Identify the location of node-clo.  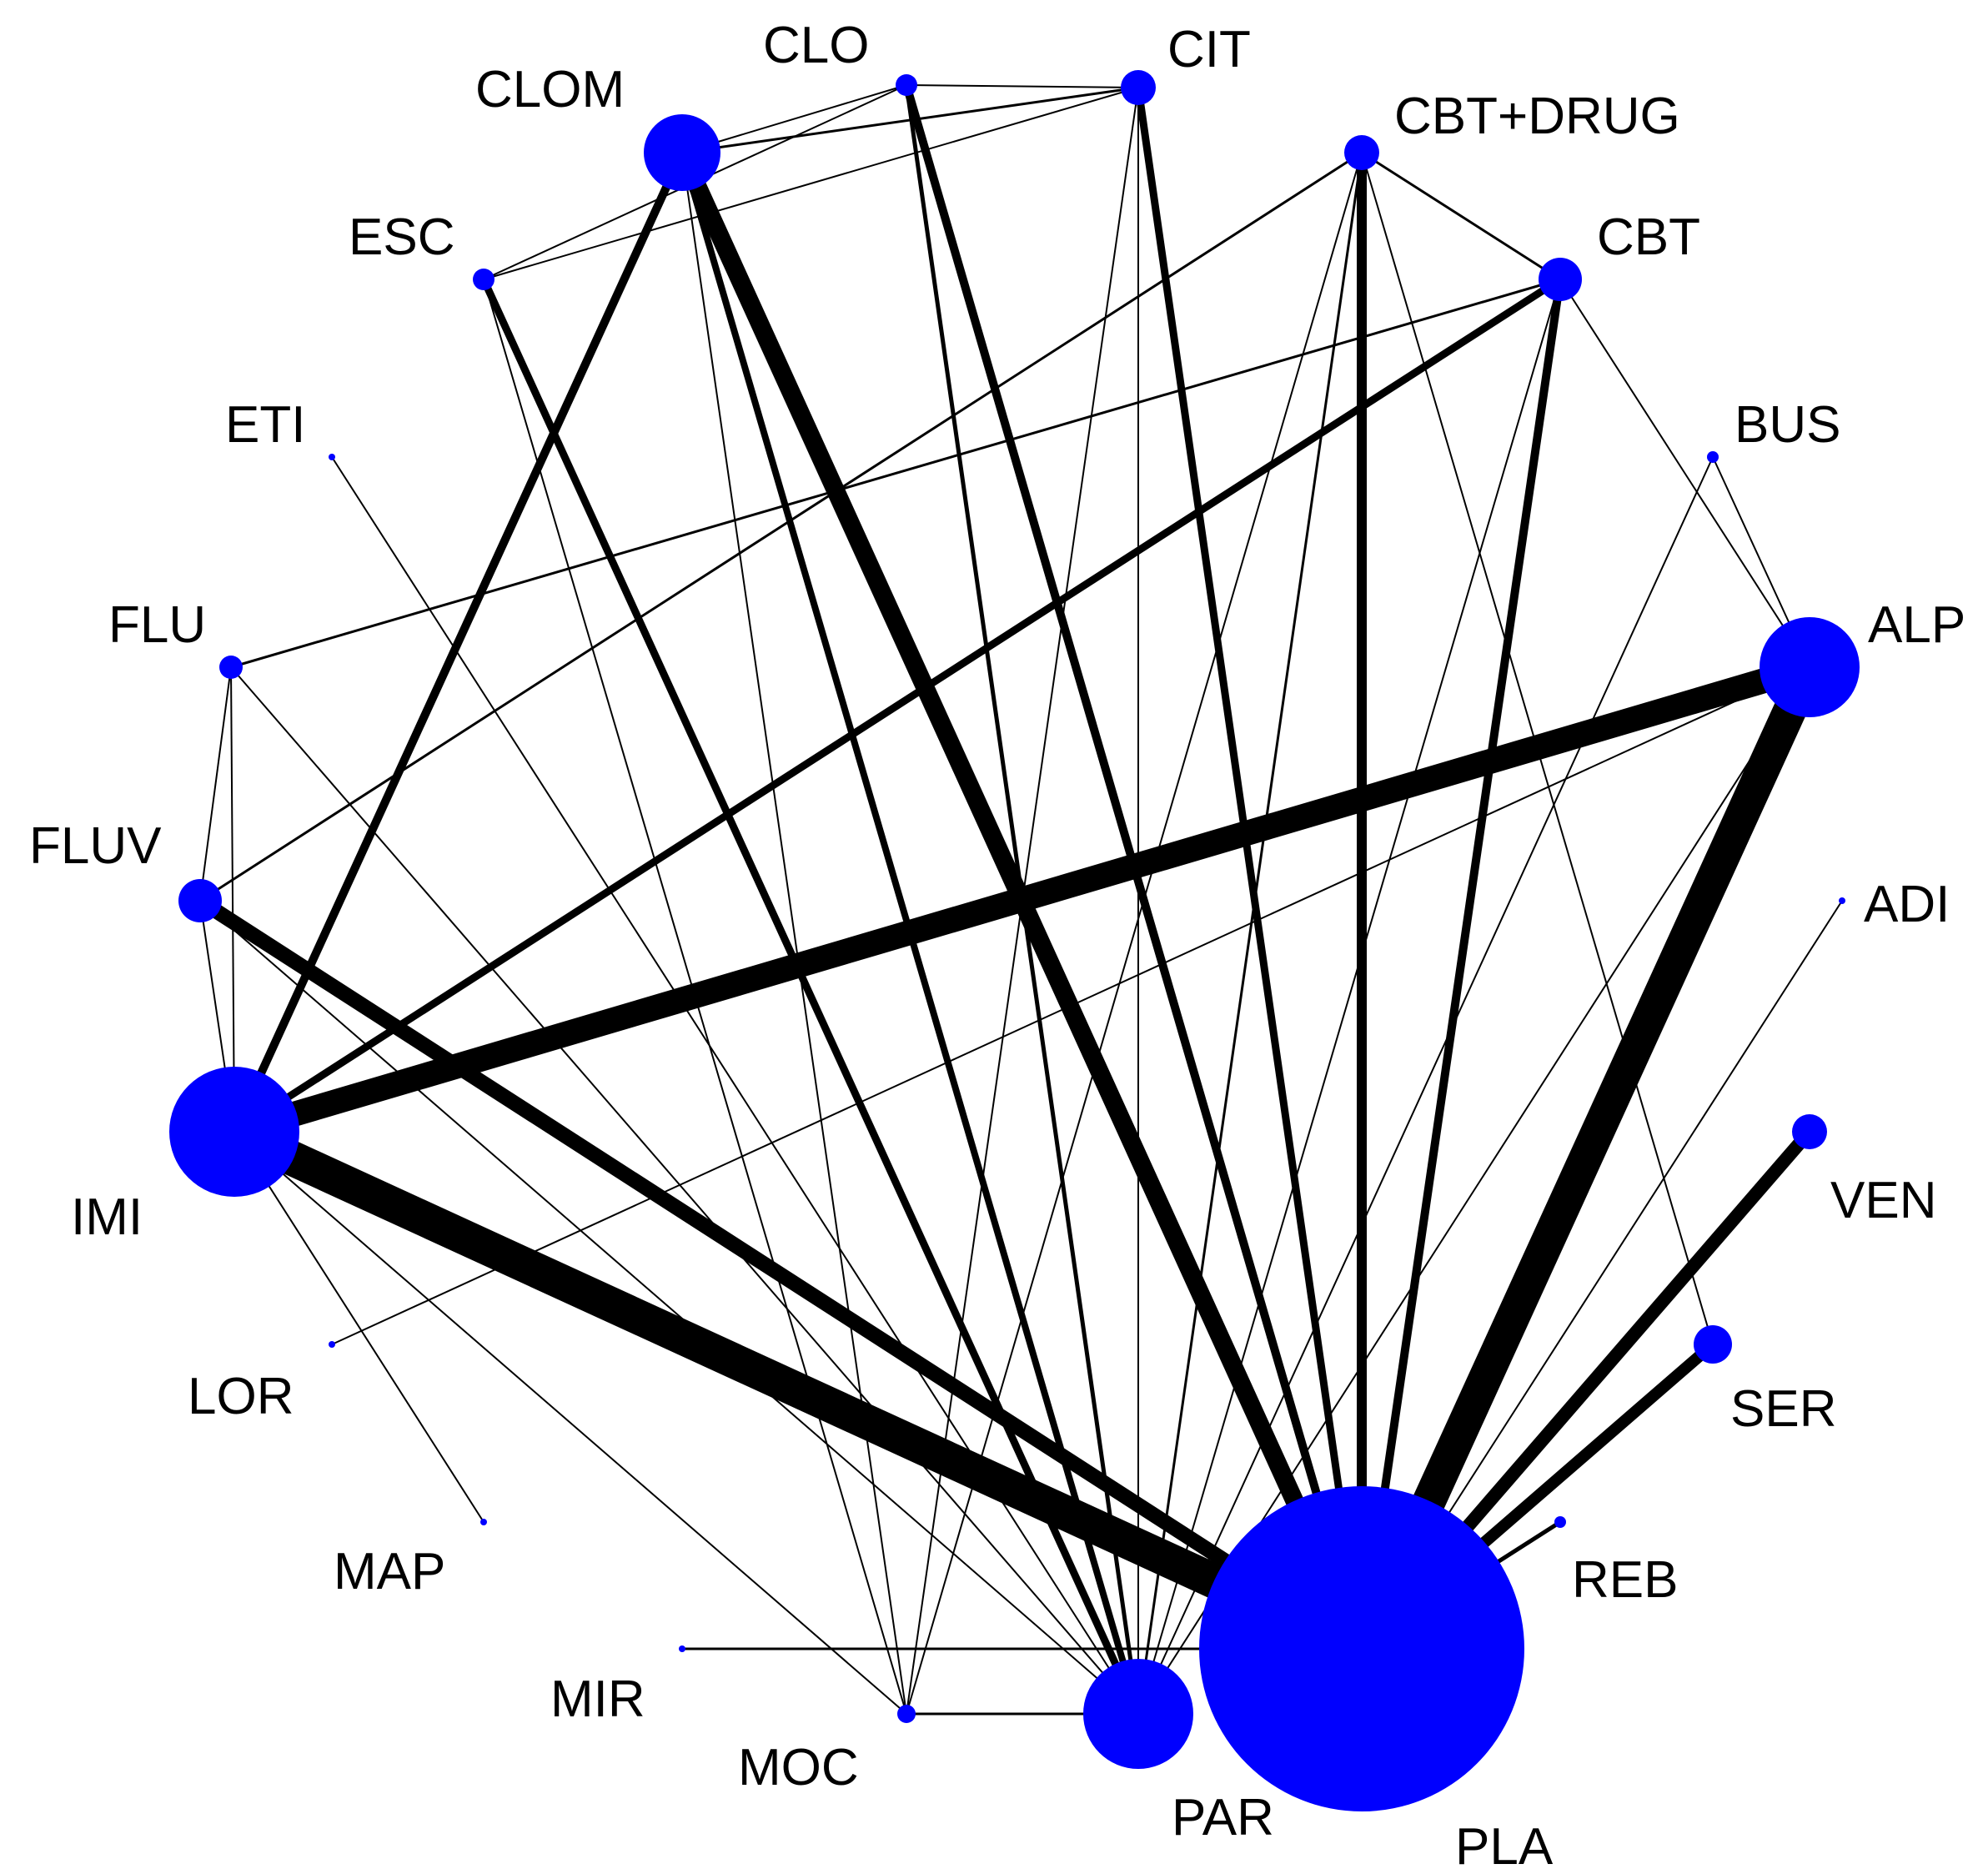
(906, 85).